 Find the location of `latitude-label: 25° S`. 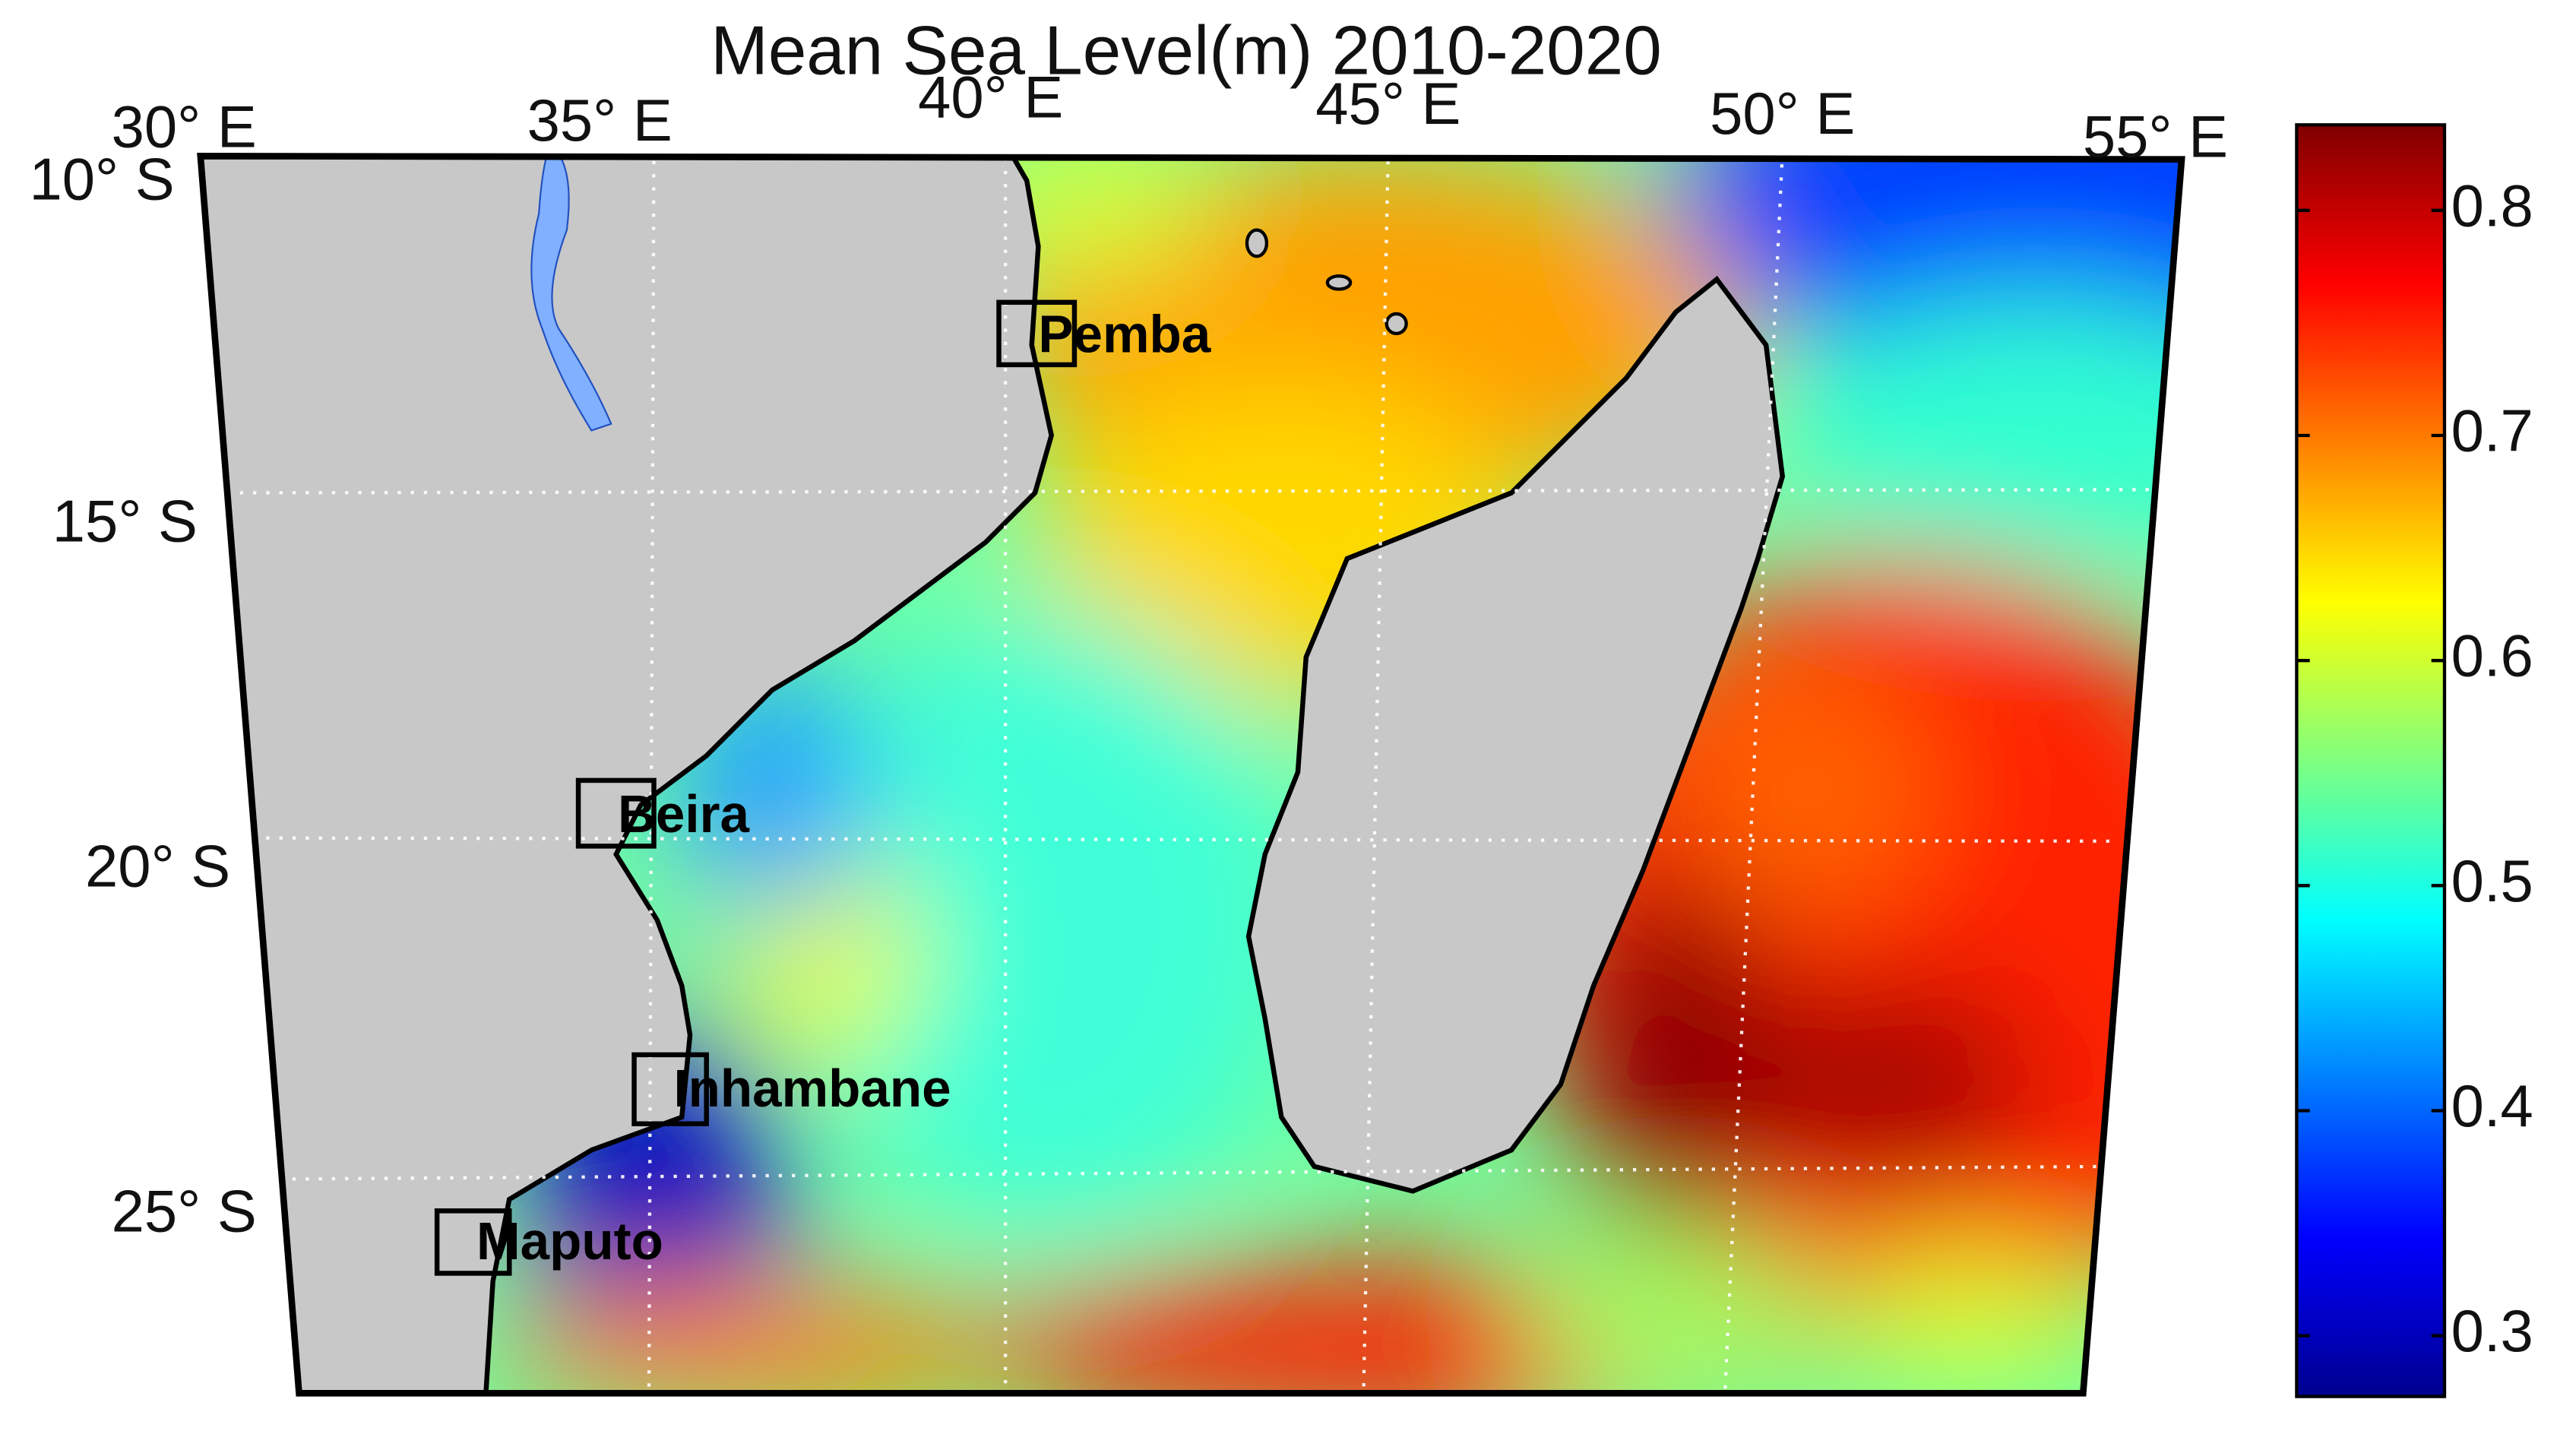

latitude-label: 25° S is located at coordinates (184, 1211).